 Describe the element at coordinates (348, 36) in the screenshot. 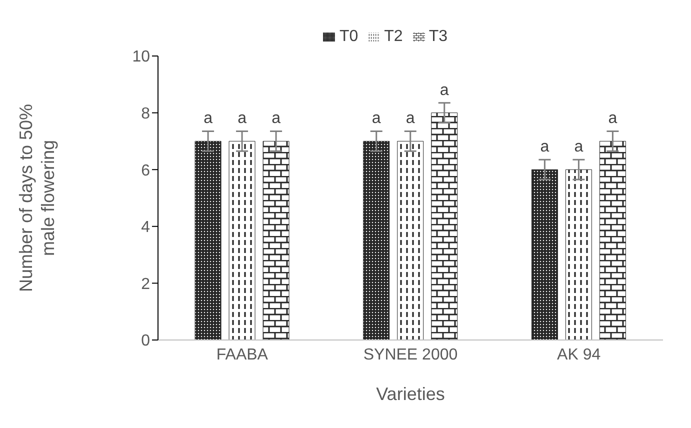

I see `legend-label: T0` at that location.